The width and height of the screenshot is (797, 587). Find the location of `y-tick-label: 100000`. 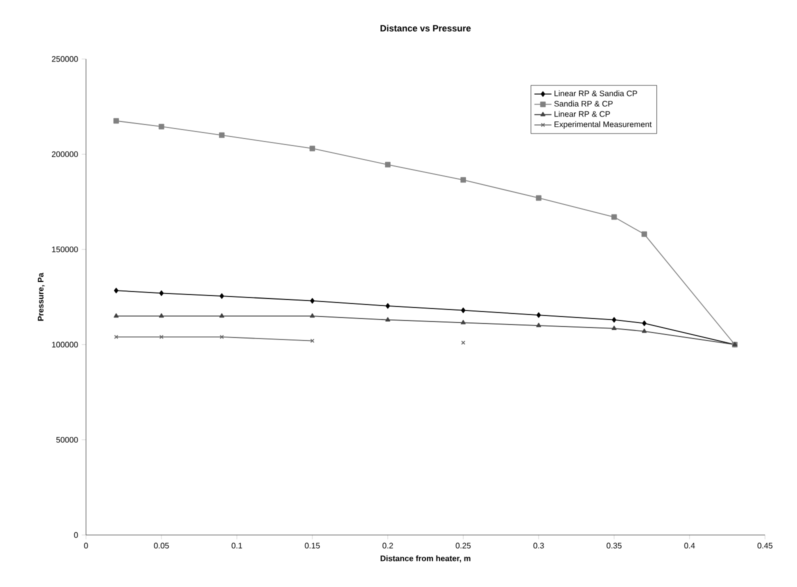

y-tick-label: 100000 is located at coordinates (65, 345).